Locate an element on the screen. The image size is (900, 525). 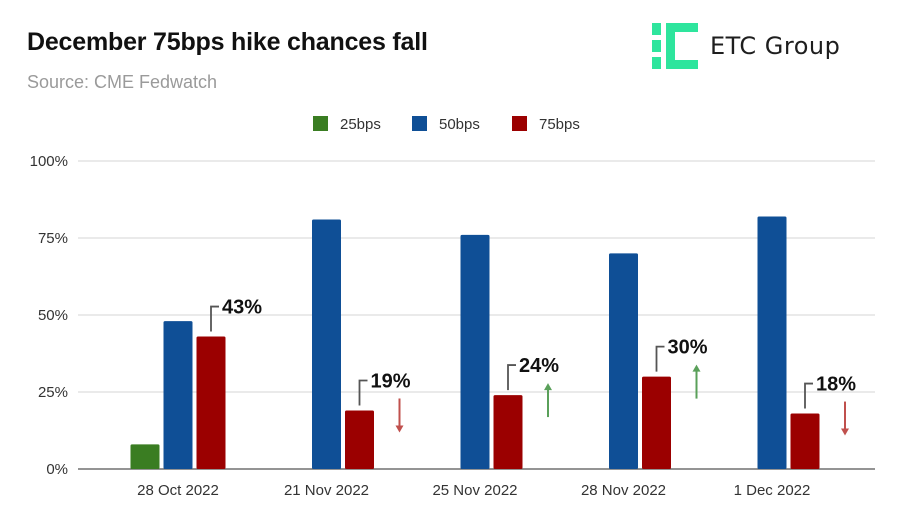
legend: 25bps 50bps 75bps is located at coordinates (446, 124).